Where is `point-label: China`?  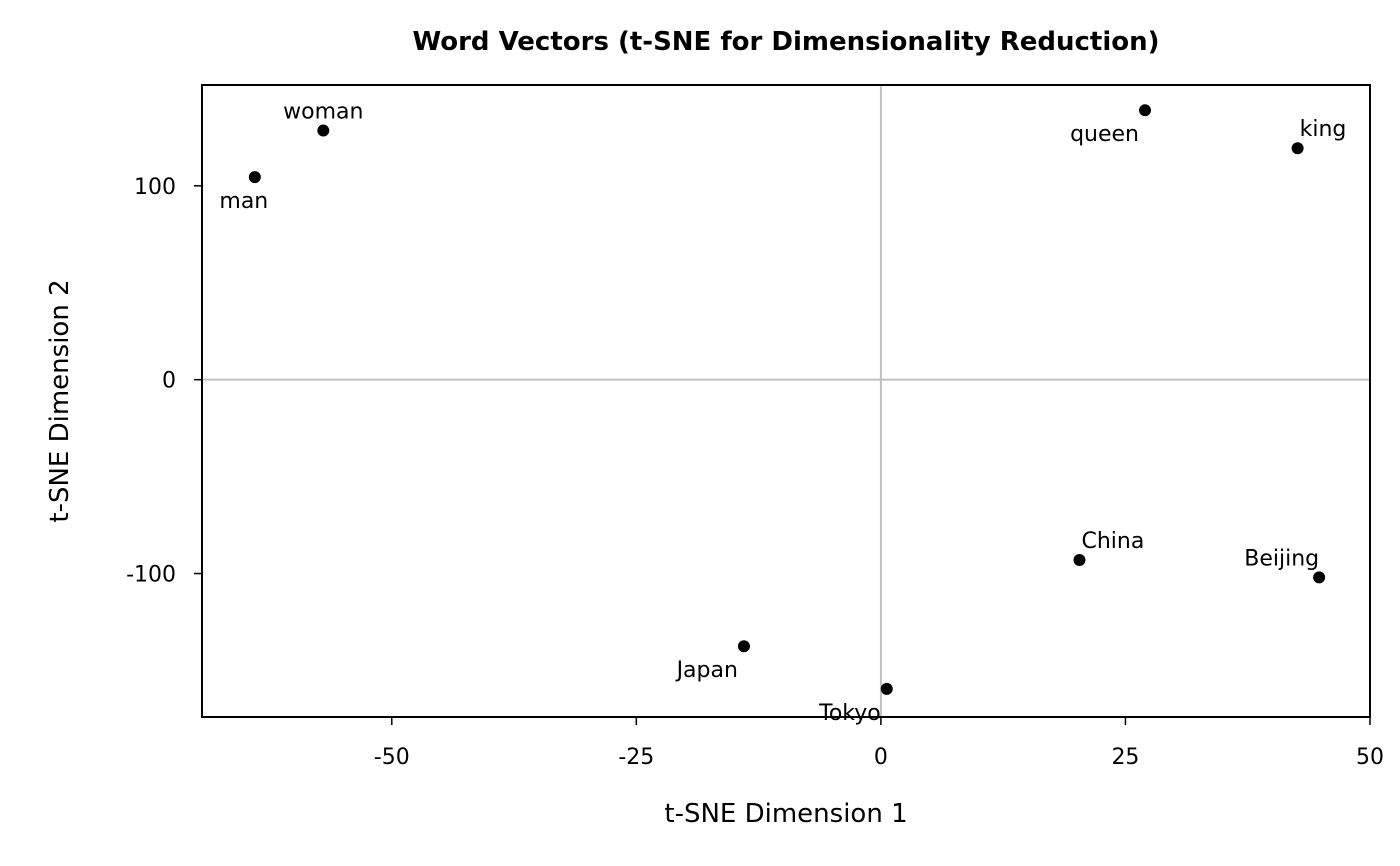
point-label: China is located at coordinates (1112, 541).